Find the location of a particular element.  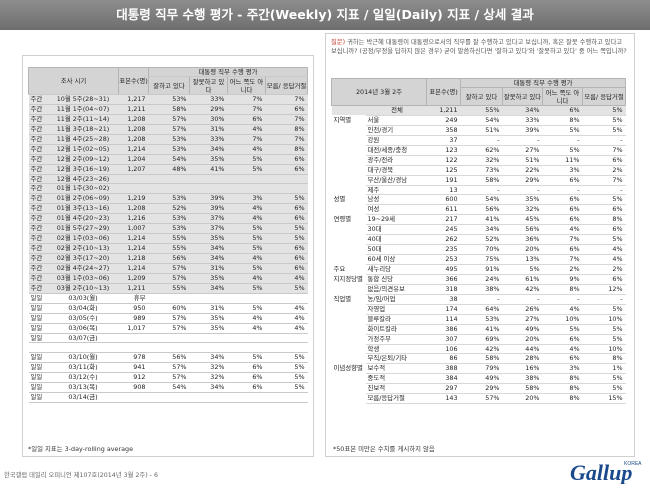

row-sample: 495 is located at coordinates (443, 269).